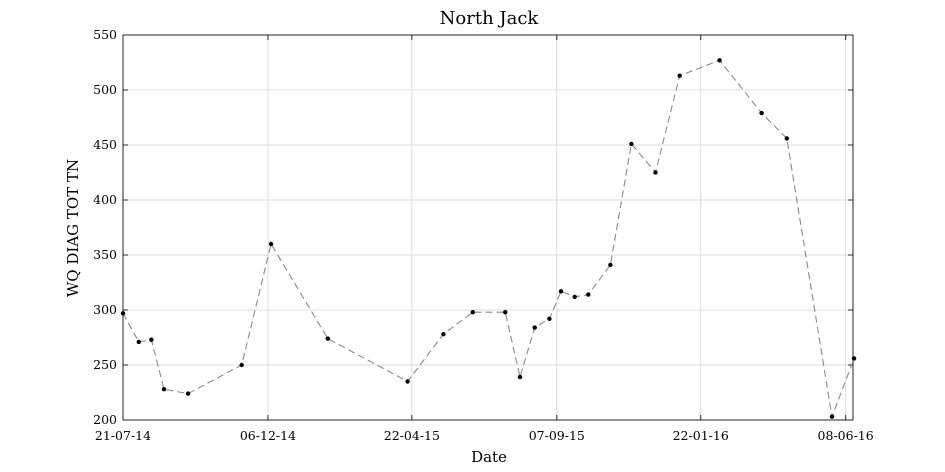  What do you see at coordinates (490, 18) in the screenshot?
I see `chart-title: North Jack` at bounding box center [490, 18].